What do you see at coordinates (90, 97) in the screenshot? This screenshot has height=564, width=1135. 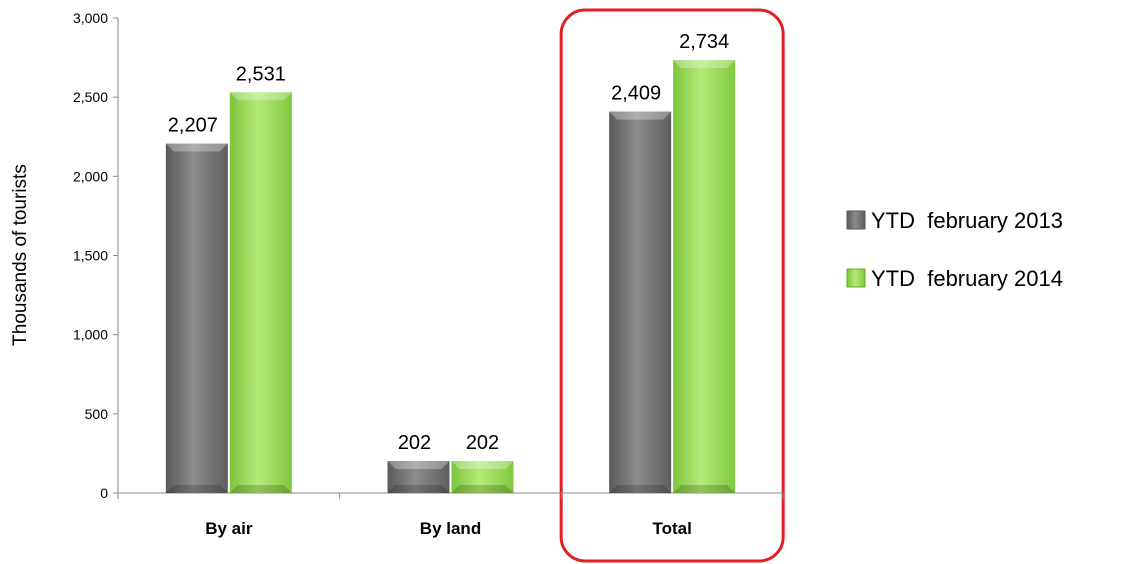 I see `y-tick-label: 2,500` at bounding box center [90, 97].